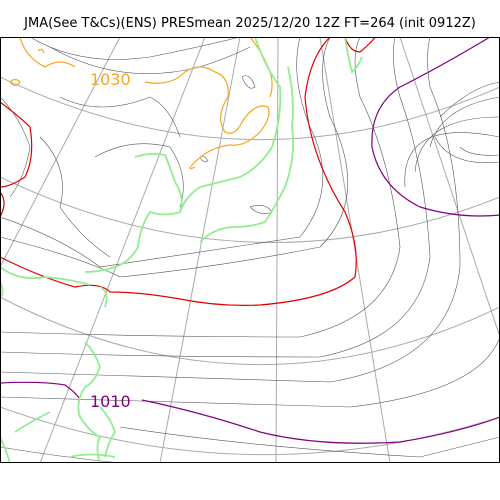 This screenshot has width=500, height=500. Describe the element at coordinates (110, 401) in the screenshot. I see `contour-label-1010: 1010` at that location.